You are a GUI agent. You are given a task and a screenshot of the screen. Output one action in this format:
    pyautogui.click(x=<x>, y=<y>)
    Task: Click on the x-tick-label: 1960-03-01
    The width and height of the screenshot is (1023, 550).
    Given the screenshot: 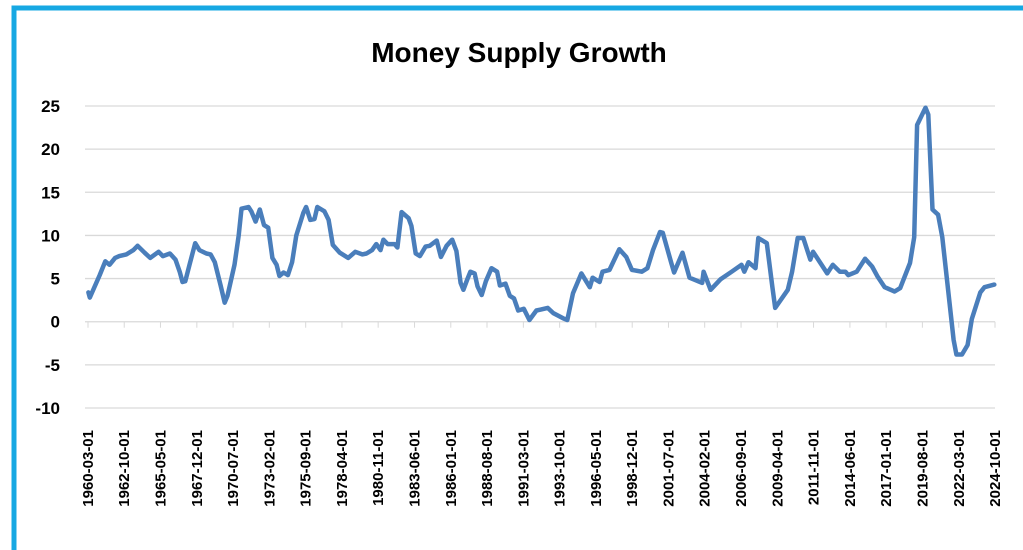 What is the action you would take?
    pyautogui.click(x=88, y=468)
    